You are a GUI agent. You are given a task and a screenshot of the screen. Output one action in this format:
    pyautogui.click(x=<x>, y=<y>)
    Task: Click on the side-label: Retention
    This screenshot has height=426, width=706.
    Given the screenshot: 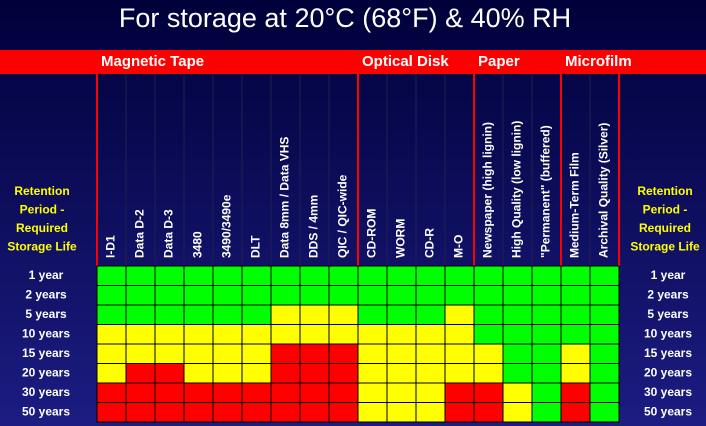 What is the action you would take?
    pyautogui.click(x=41, y=191)
    